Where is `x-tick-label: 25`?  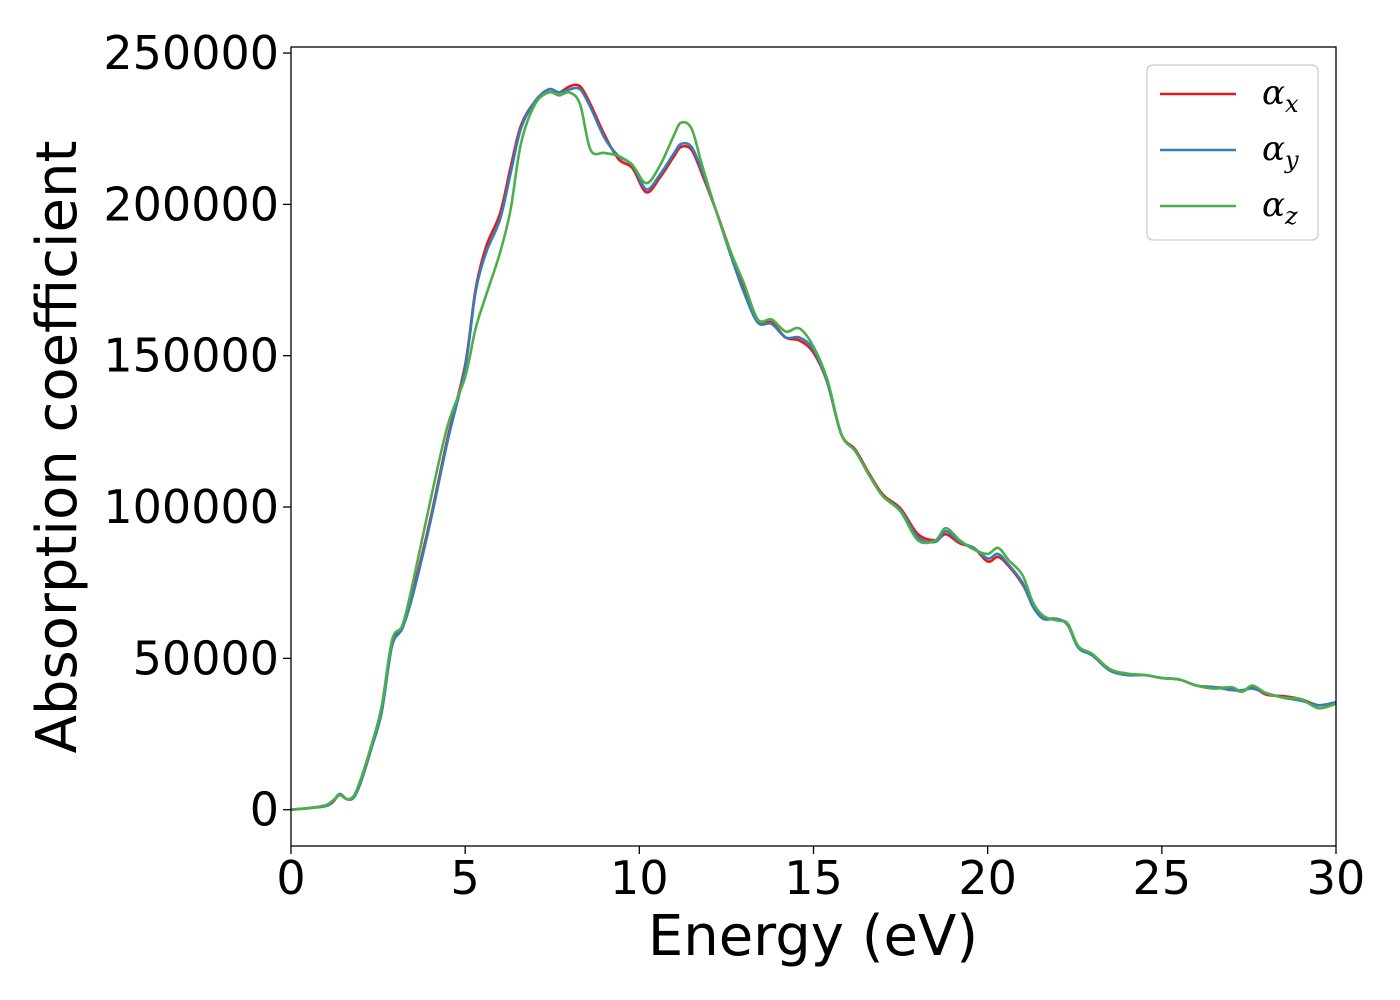 x-tick-label: 25 is located at coordinates (1162, 878).